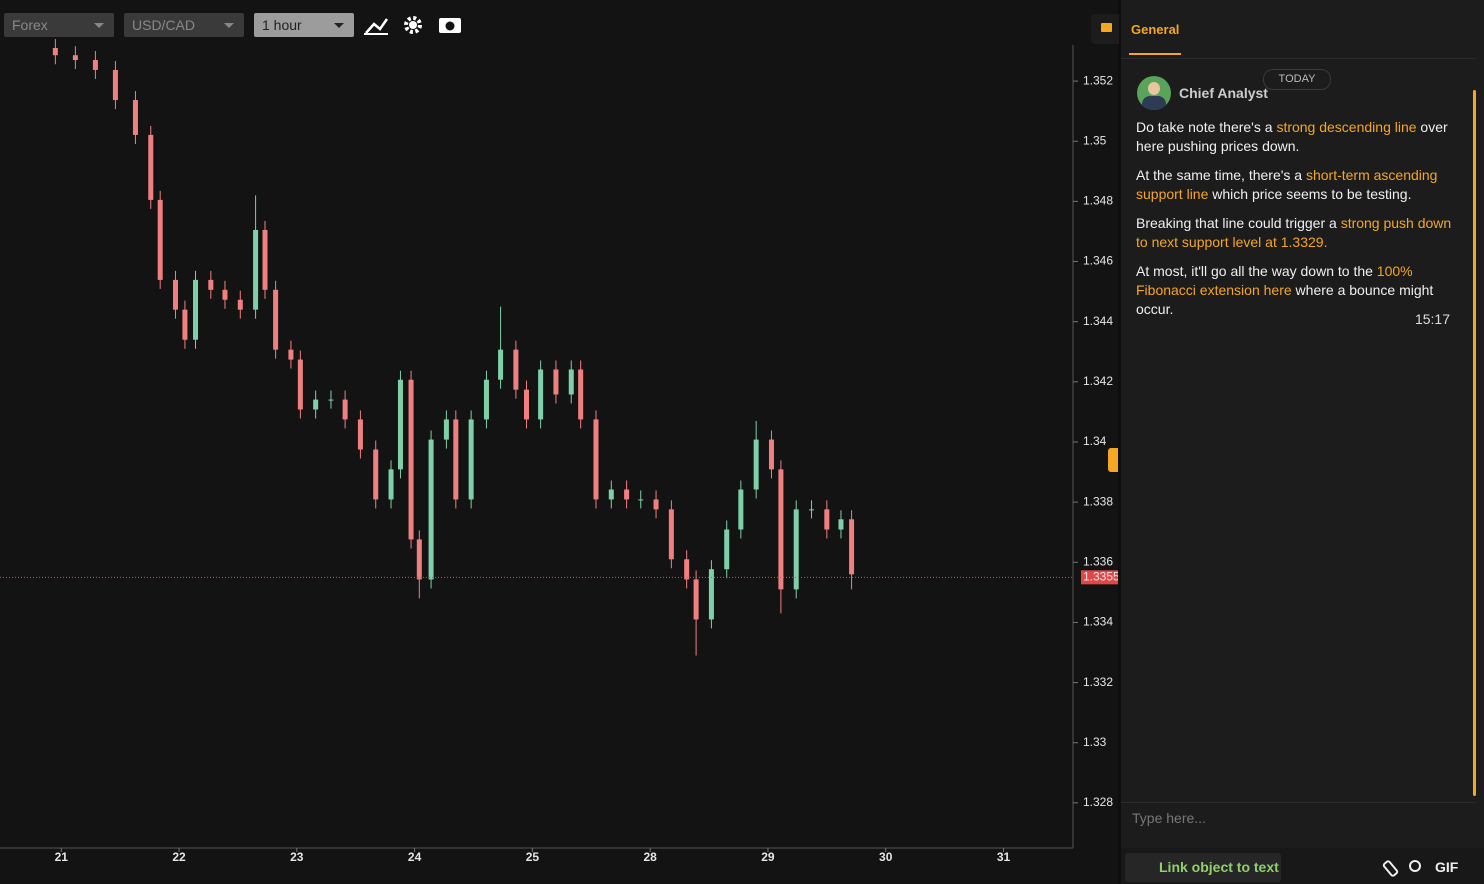  What do you see at coordinates (1298, 58) in the screenshot?
I see `header-divider` at bounding box center [1298, 58].